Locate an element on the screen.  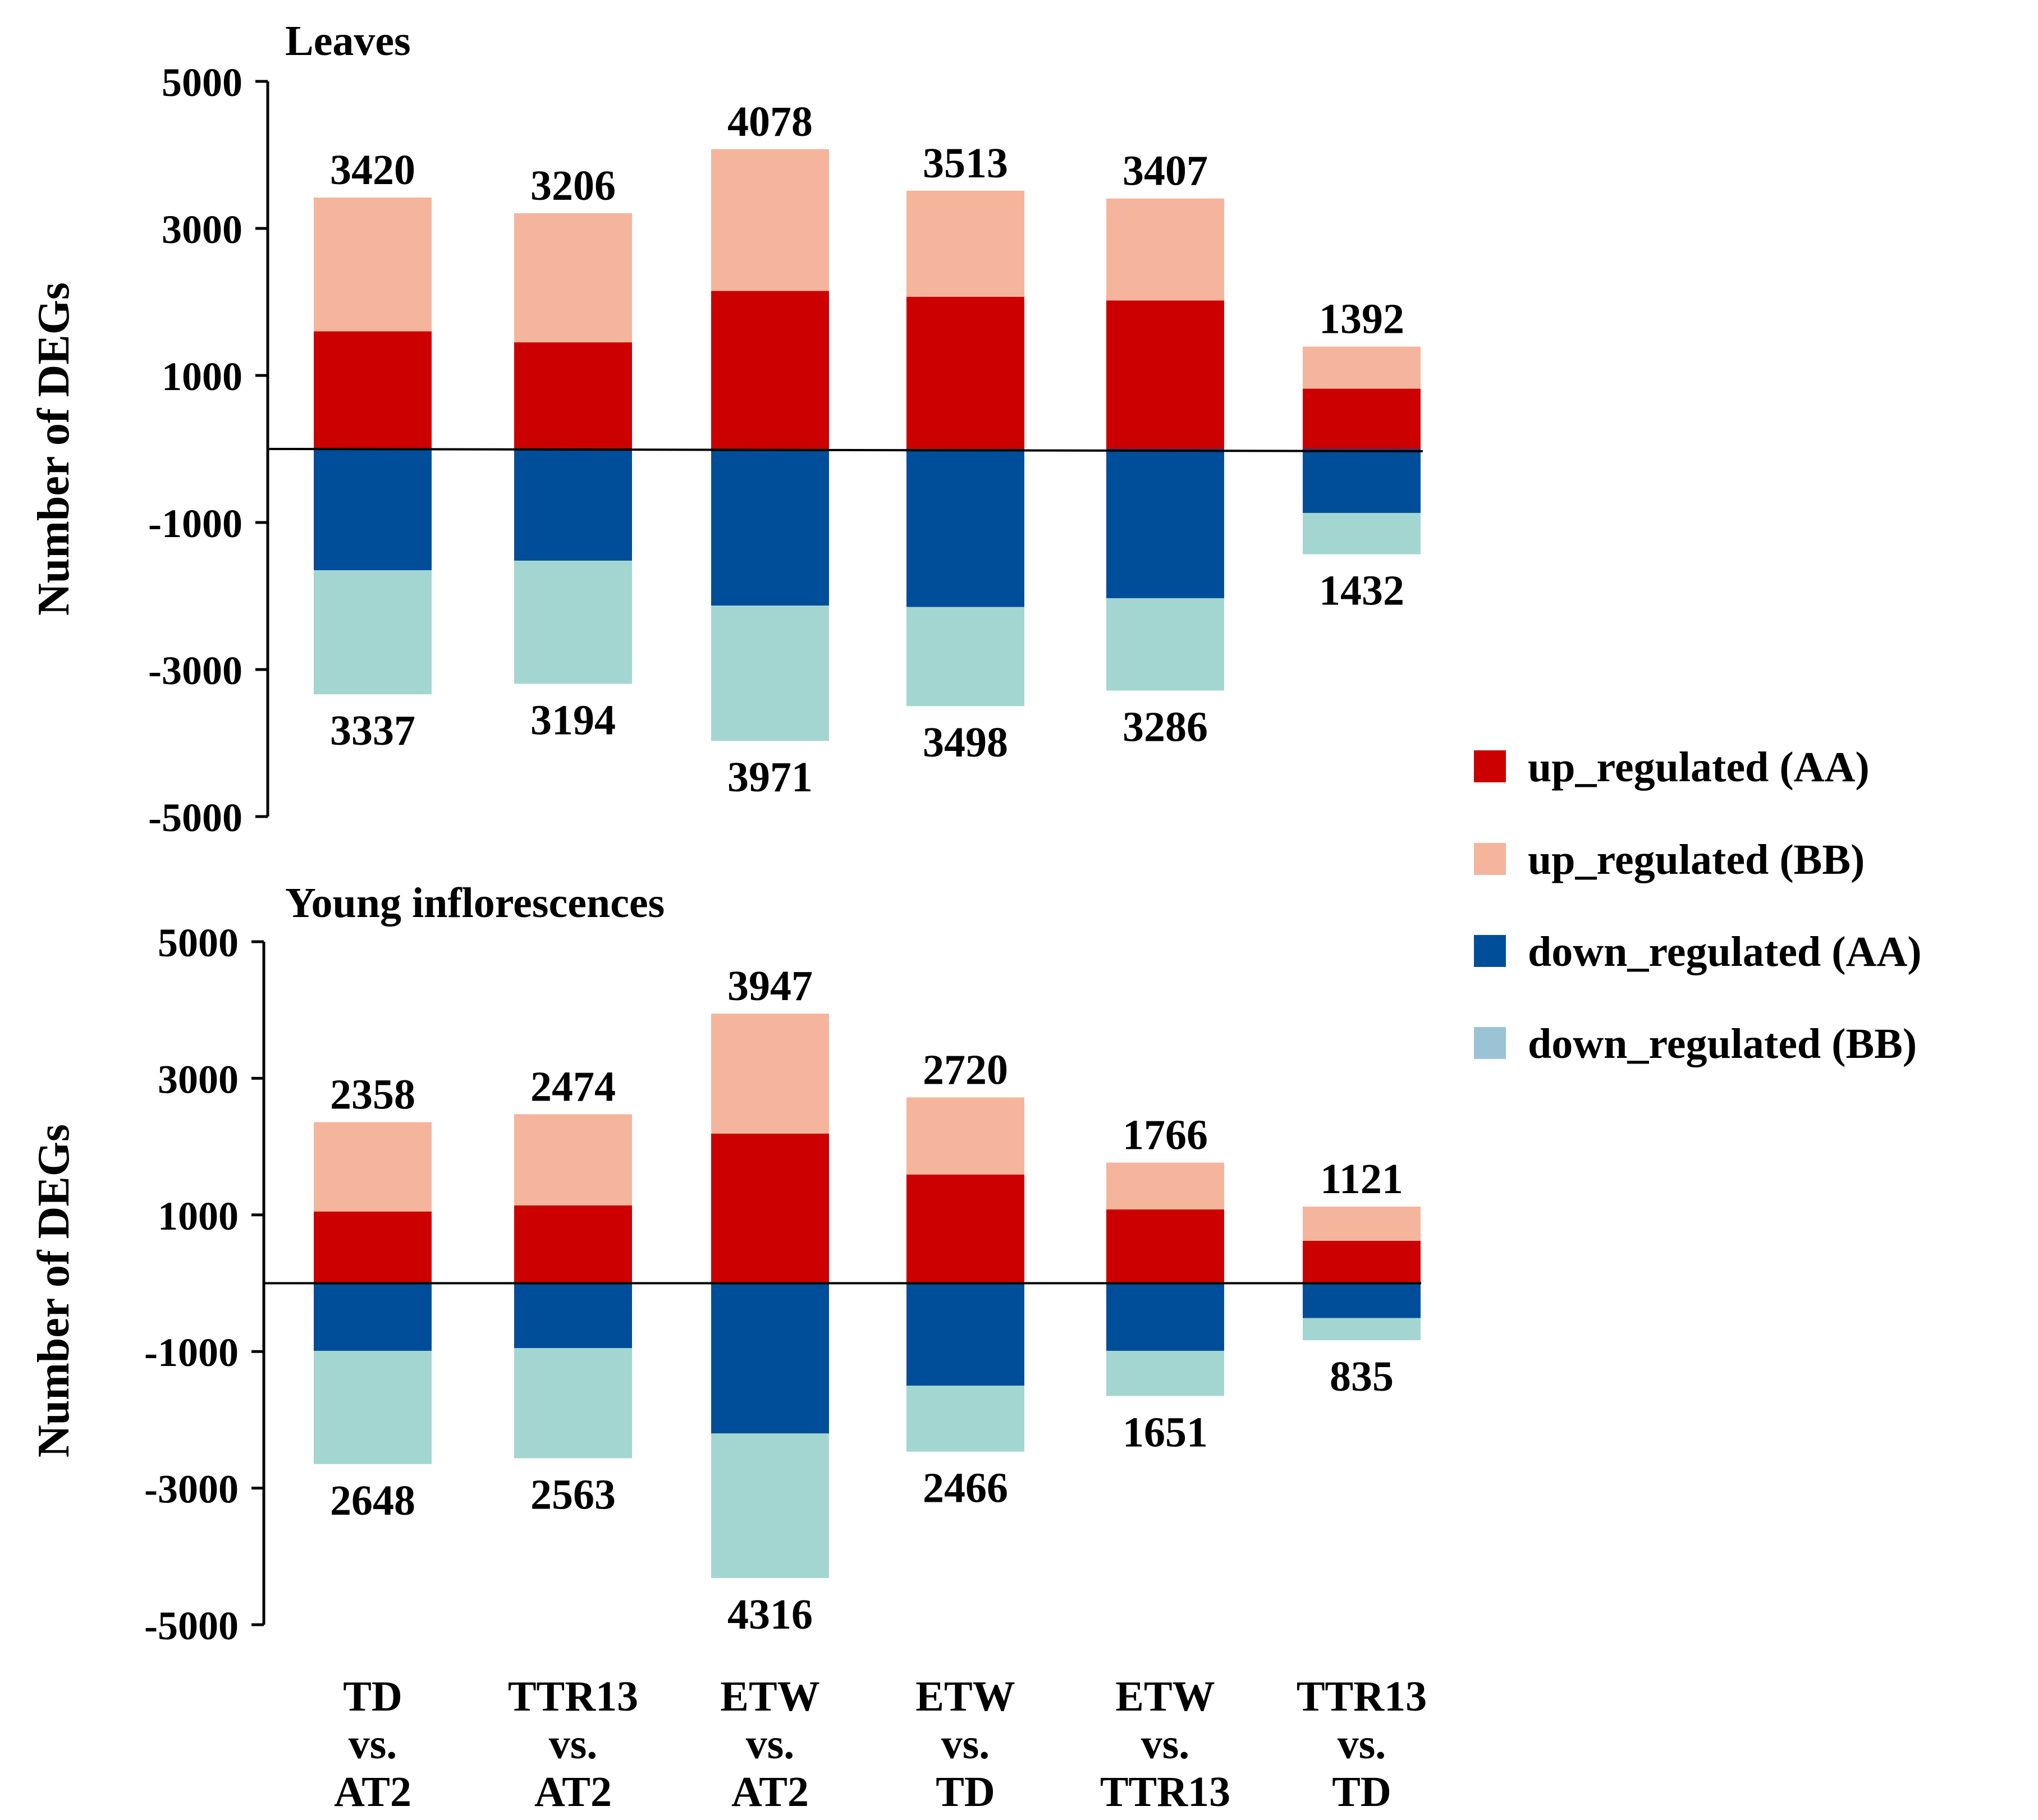
up-total-label: 3947 is located at coordinates (770, 986).